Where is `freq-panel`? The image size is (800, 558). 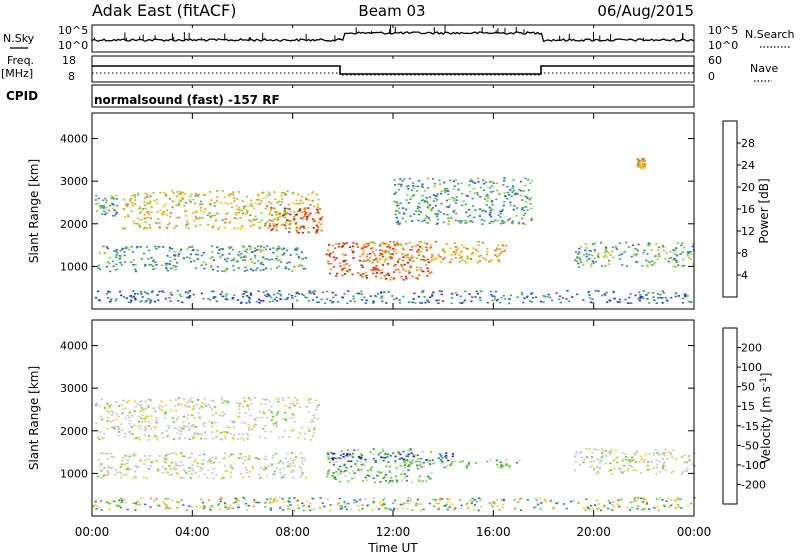 freq-panel is located at coordinates (393, 69).